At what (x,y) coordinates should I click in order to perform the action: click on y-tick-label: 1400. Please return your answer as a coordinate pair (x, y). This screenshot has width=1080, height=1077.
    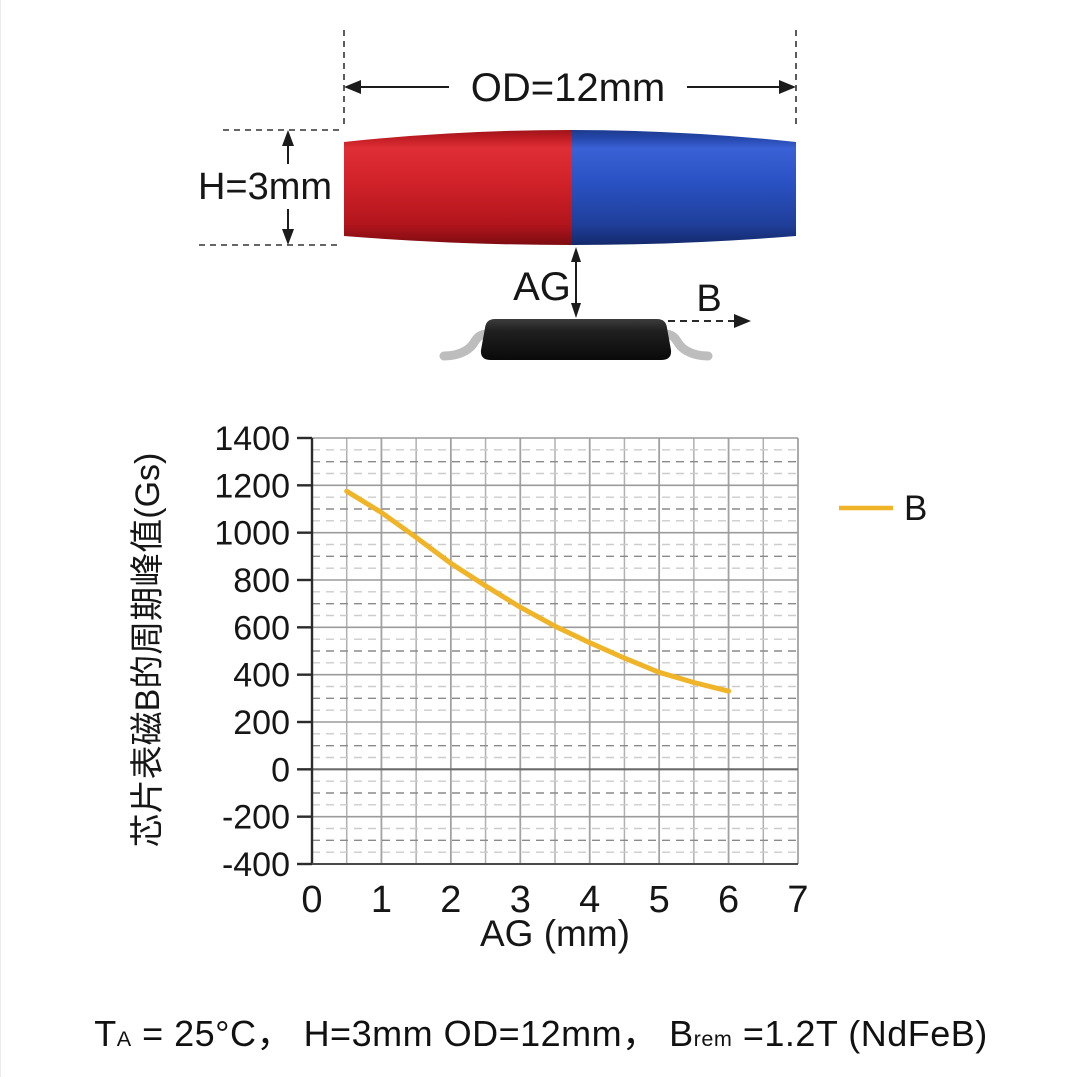
    Looking at the image, I should click on (252, 439).